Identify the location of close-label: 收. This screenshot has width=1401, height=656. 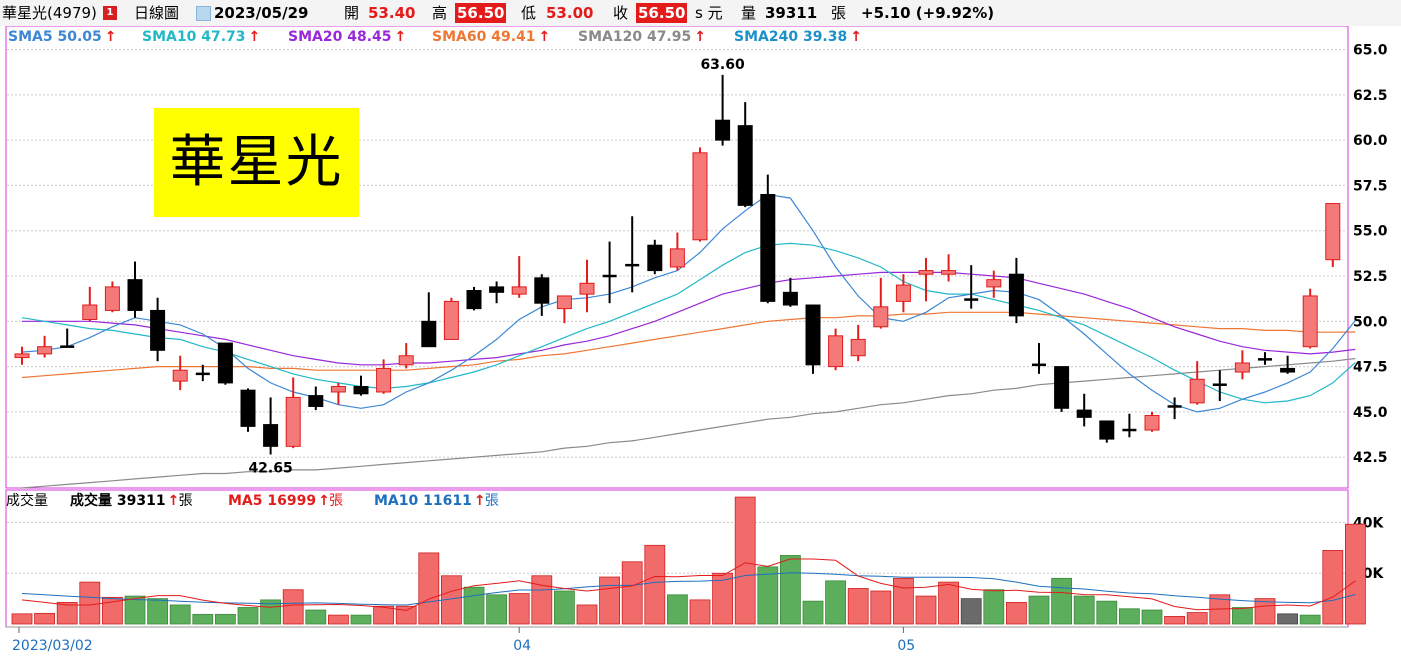
(621, 13).